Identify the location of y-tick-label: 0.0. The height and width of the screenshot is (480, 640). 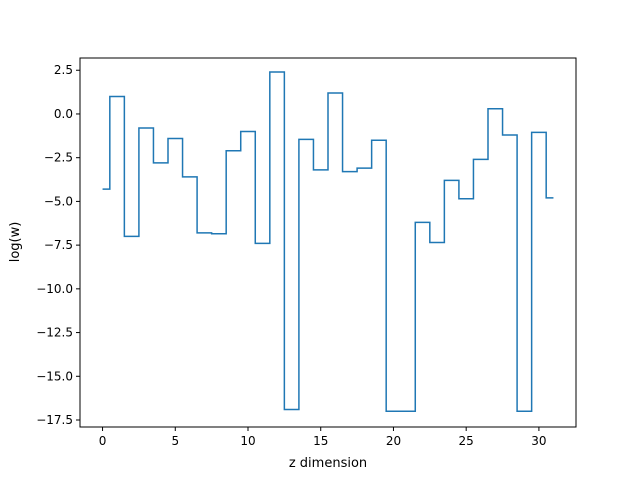
(63, 114).